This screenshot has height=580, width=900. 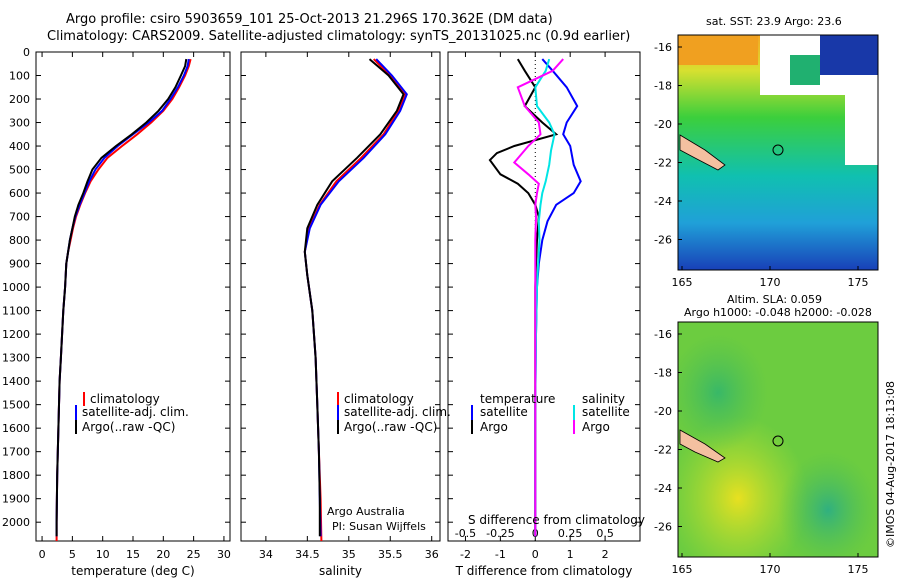 I want to click on legend-satellite-s: satellite-adj. clim., so click(x=397, y=412).